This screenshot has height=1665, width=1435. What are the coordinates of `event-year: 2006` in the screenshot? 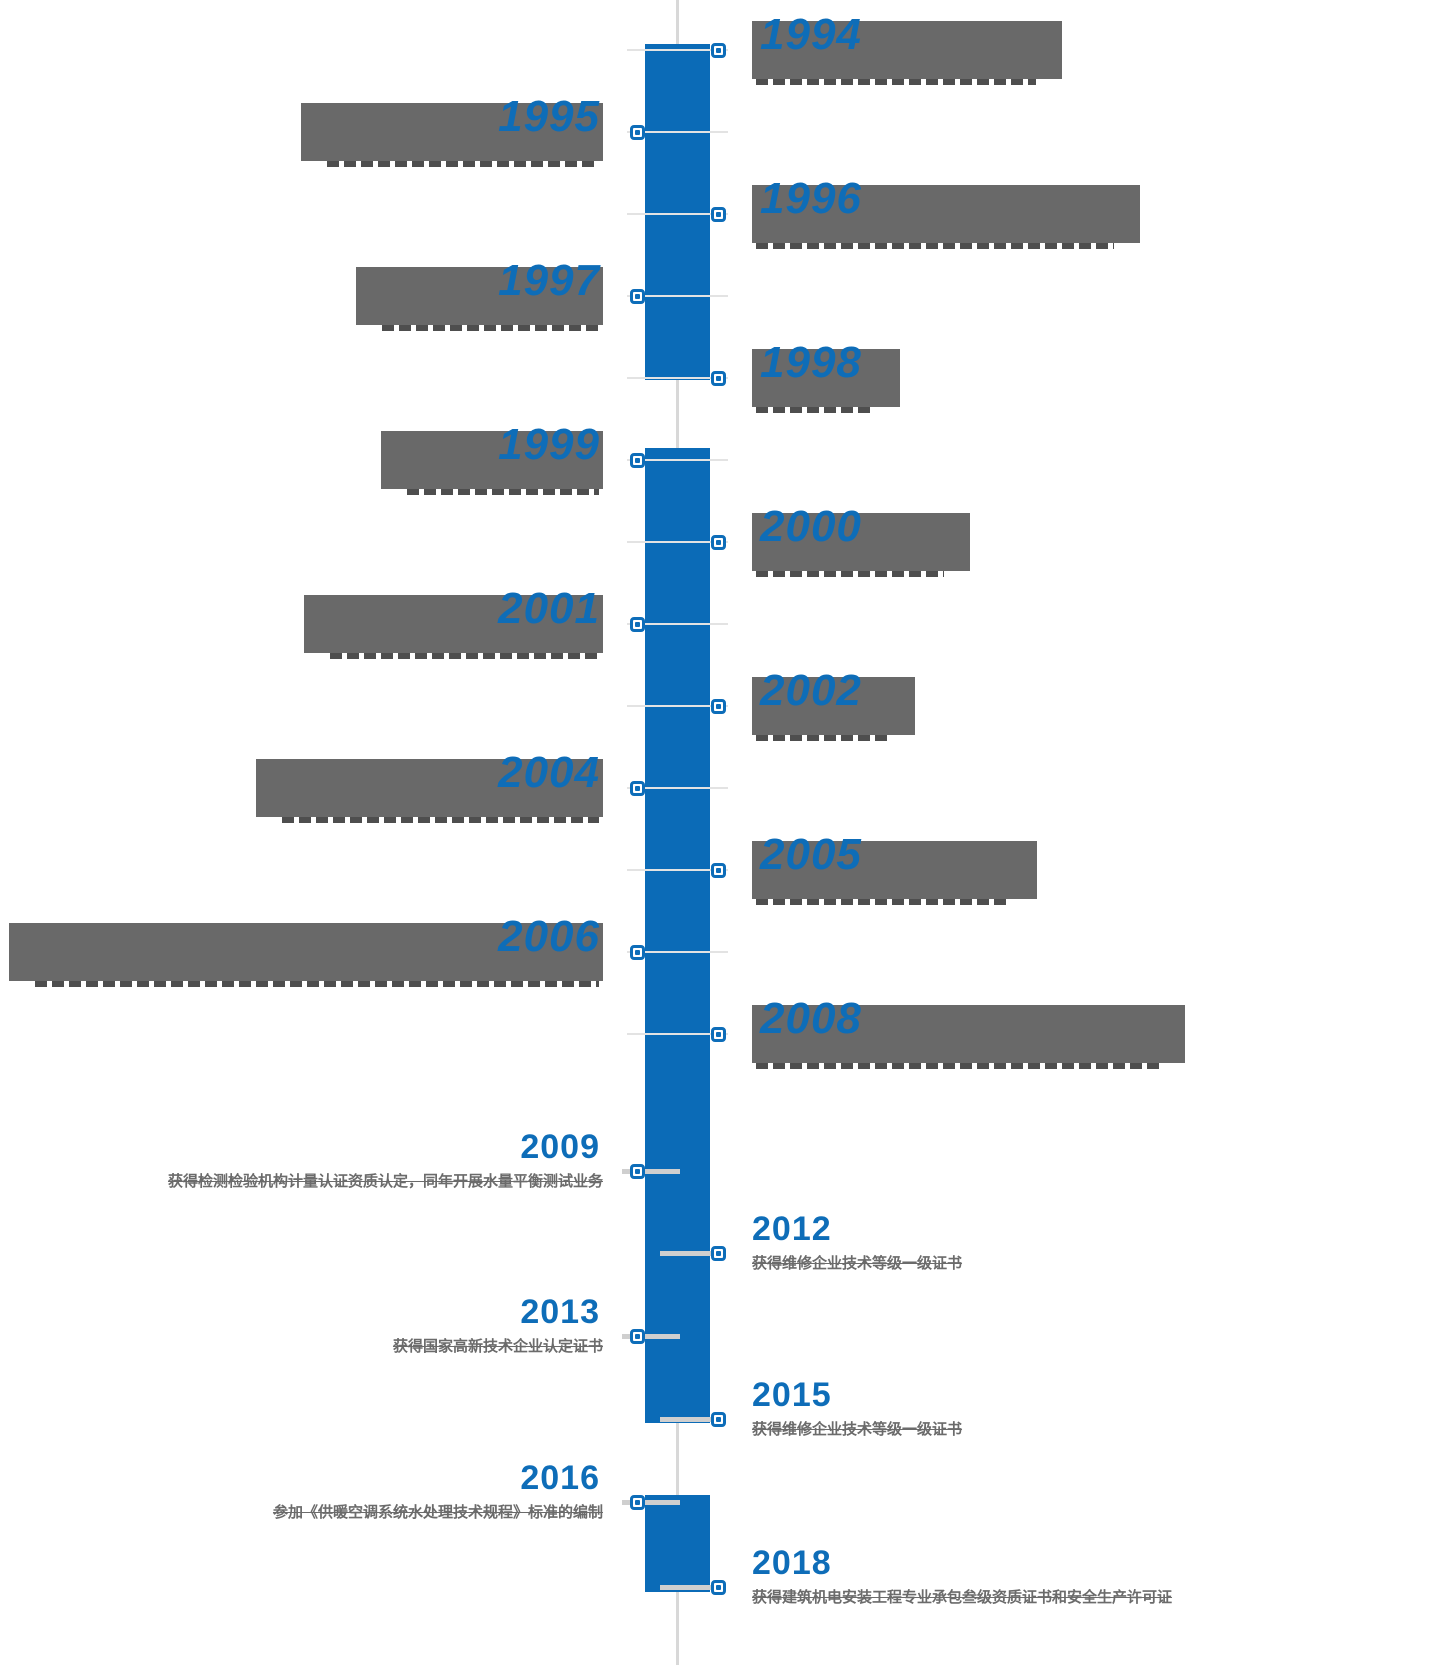 It's located at (549, 936).